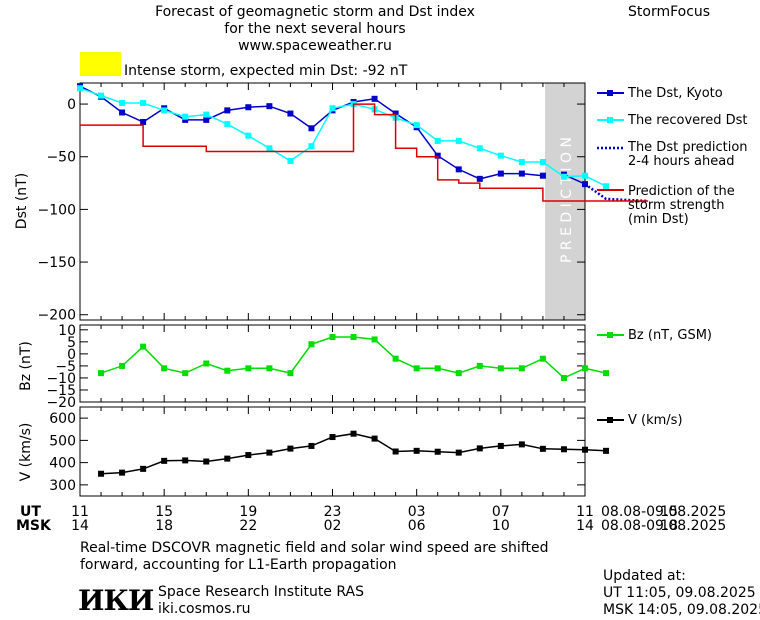 The height and width of the screenshot is (620, 760). What do you see at coordinates (670, 335) in the screenshot?
I see `legend-bz-label: Bz (nT, GSM)` at bounding box center [670, 335].